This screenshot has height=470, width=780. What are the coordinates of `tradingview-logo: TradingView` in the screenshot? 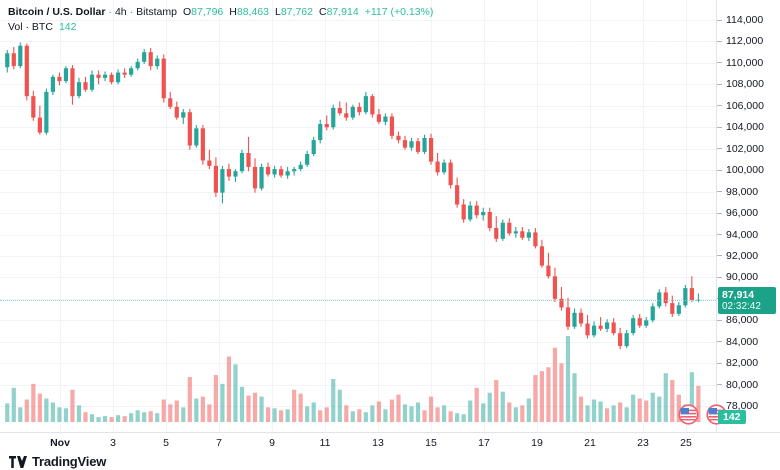 It's located at (57, 461).